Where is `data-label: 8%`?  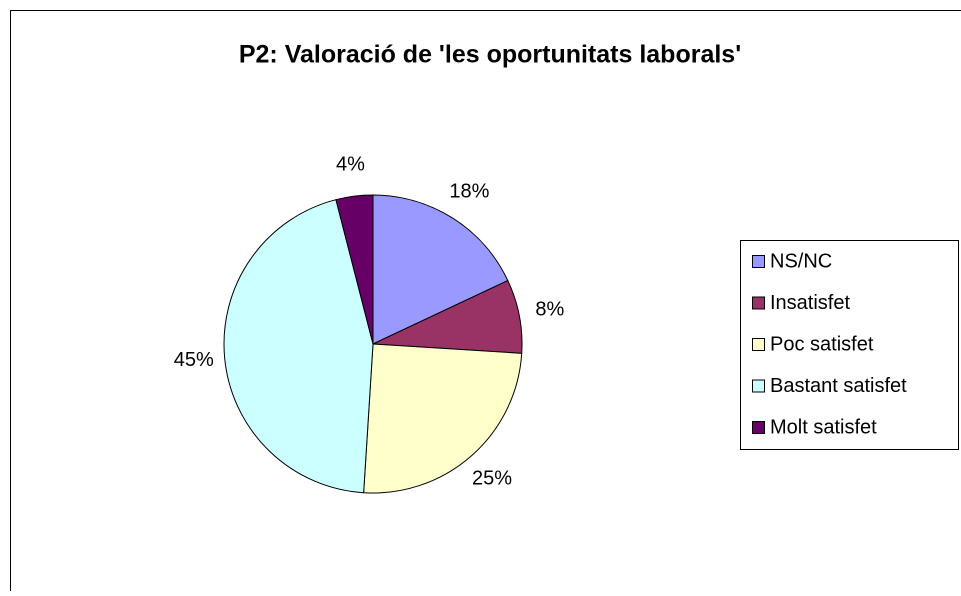 data-label: 8% is located at coordinates (549, 310).